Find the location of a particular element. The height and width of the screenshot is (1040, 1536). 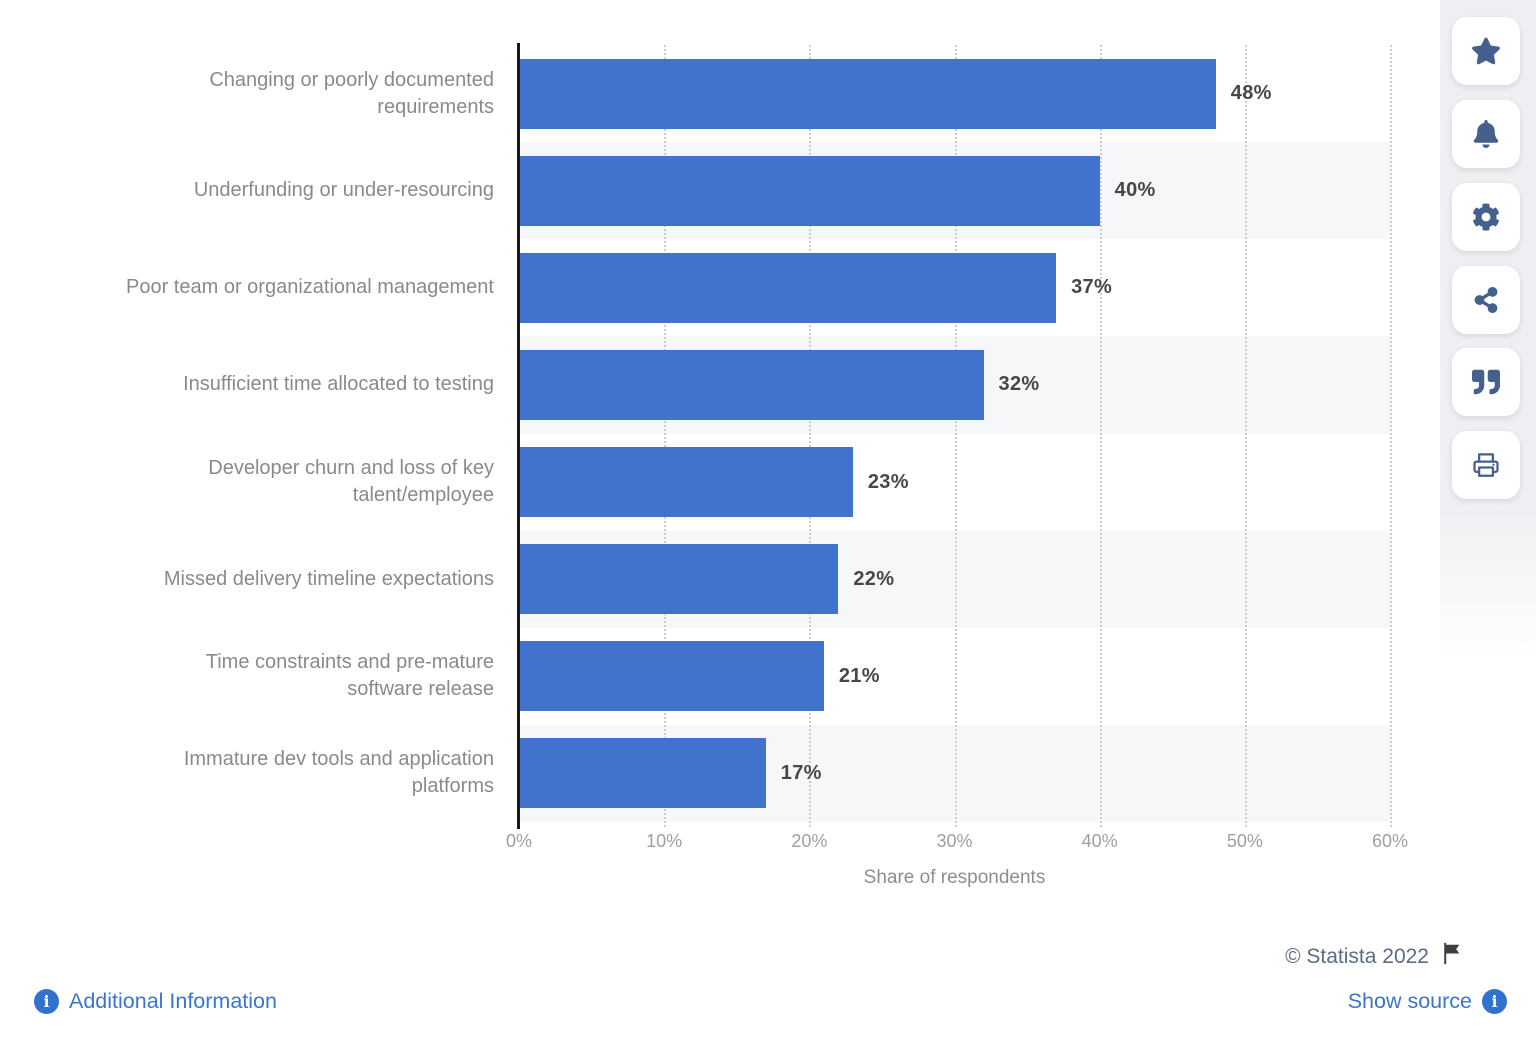

copyright: © Statista 2022 is located at coordinates (1375, 956).